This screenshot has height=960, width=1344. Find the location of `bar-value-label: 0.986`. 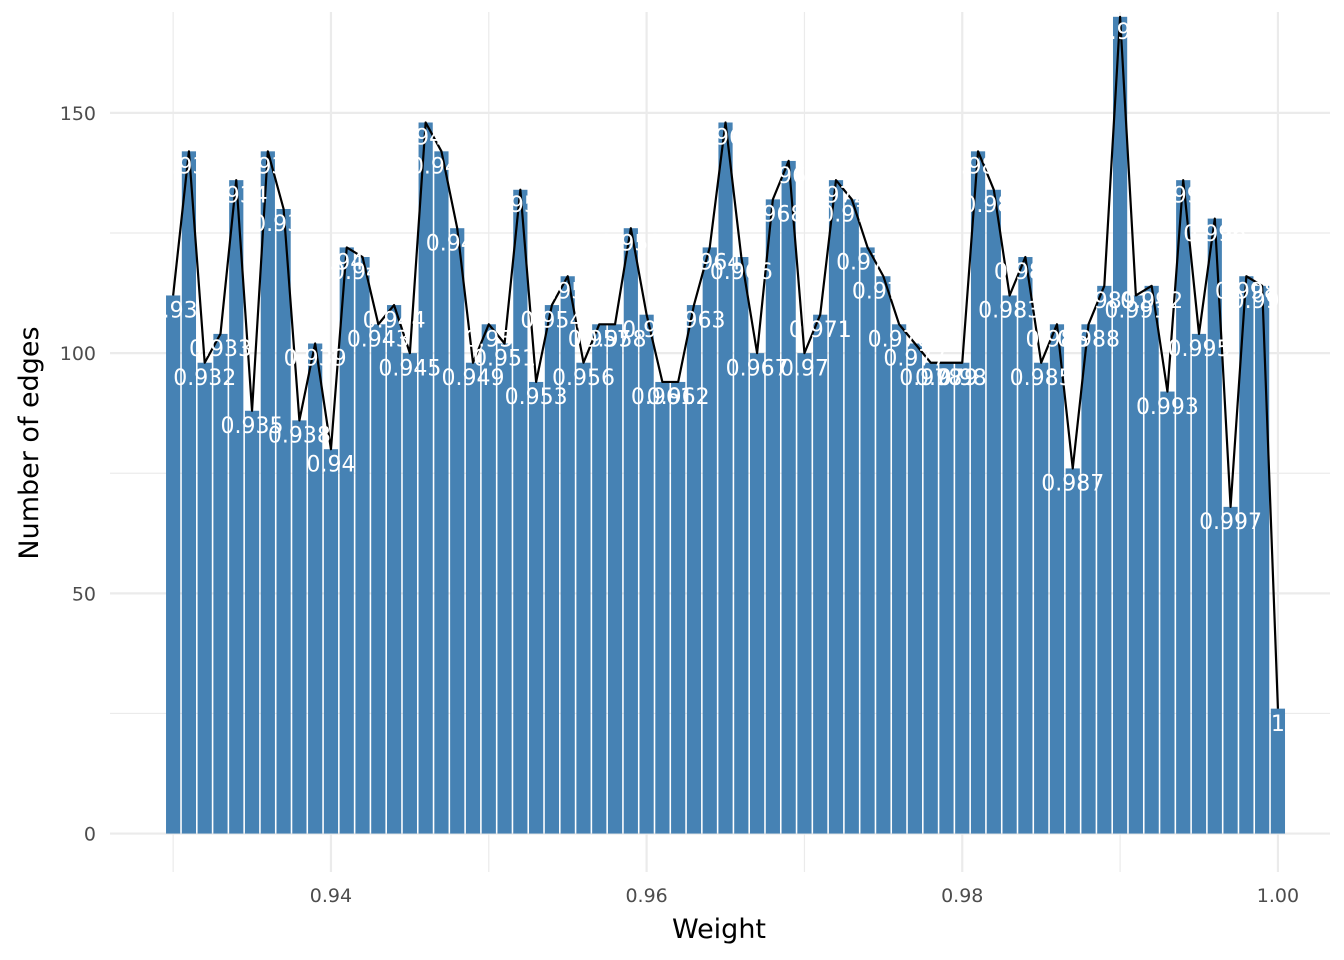

bar-value-label: 0.986 is located at coordinates (1056, 339).